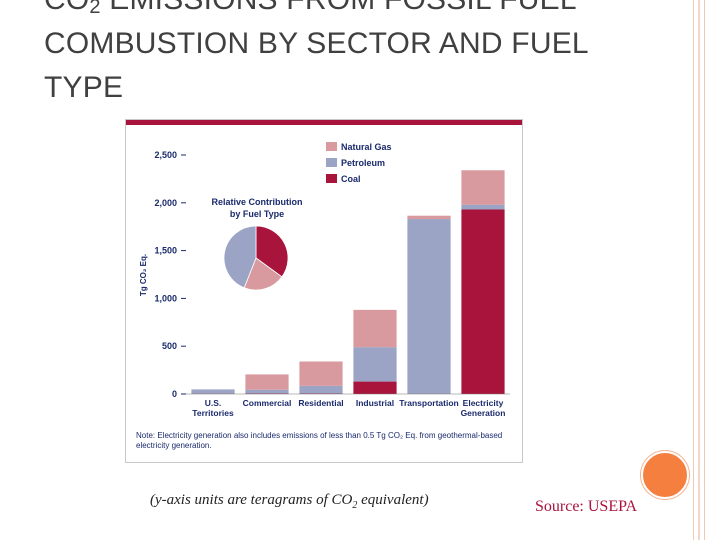 This screenshot has height=540, width=720. I want to click on y-tick-label: 1,000, so click(165, 298).